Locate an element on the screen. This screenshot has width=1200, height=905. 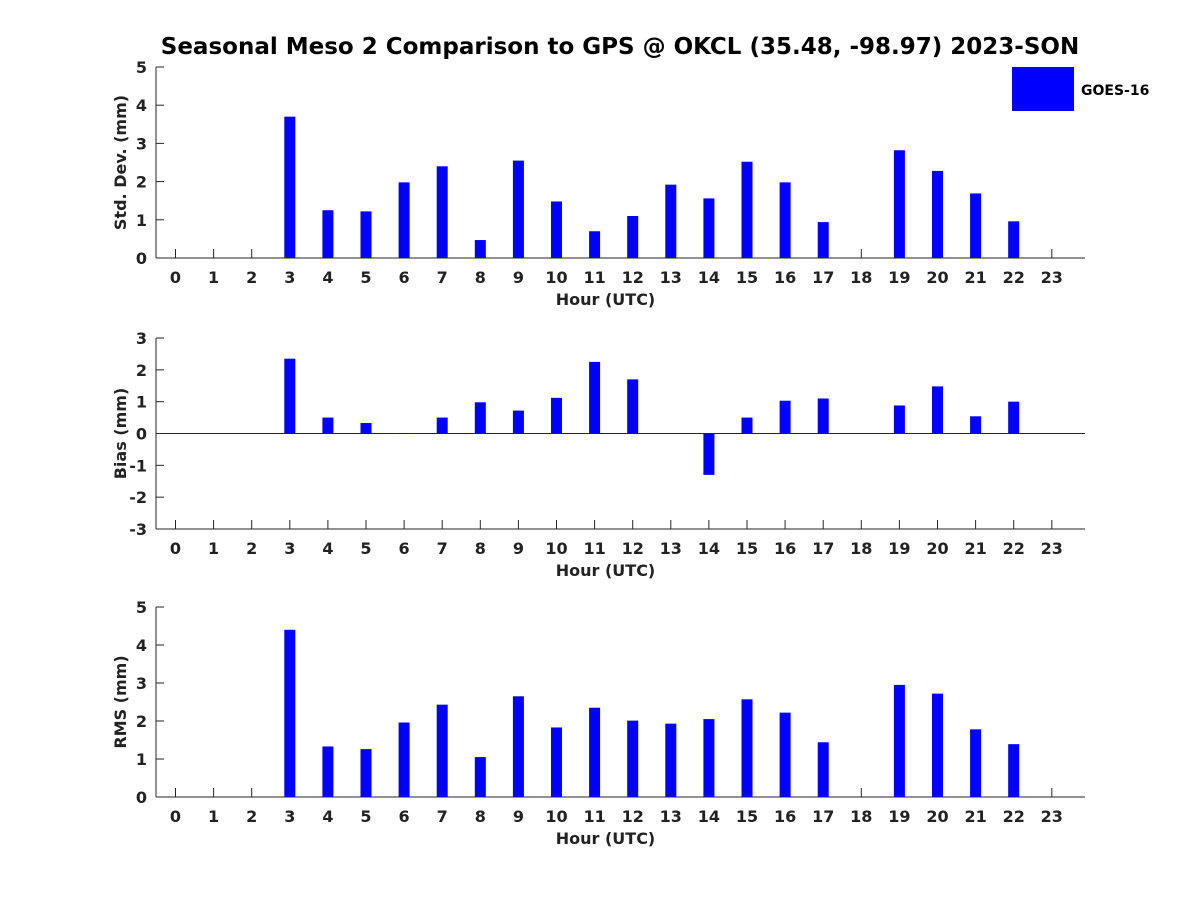
bias-x-tick-label: 20 is located at coordinates (937, 548).